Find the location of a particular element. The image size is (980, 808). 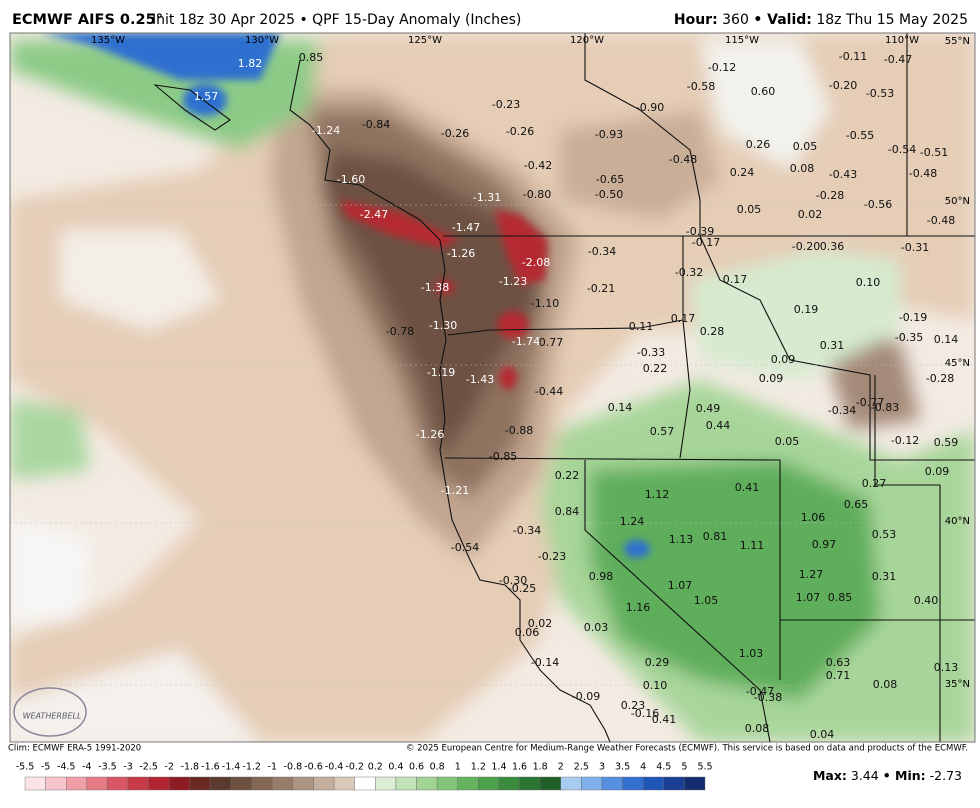

colorbar-label: 1.4 is located at coordinates (498, 767).